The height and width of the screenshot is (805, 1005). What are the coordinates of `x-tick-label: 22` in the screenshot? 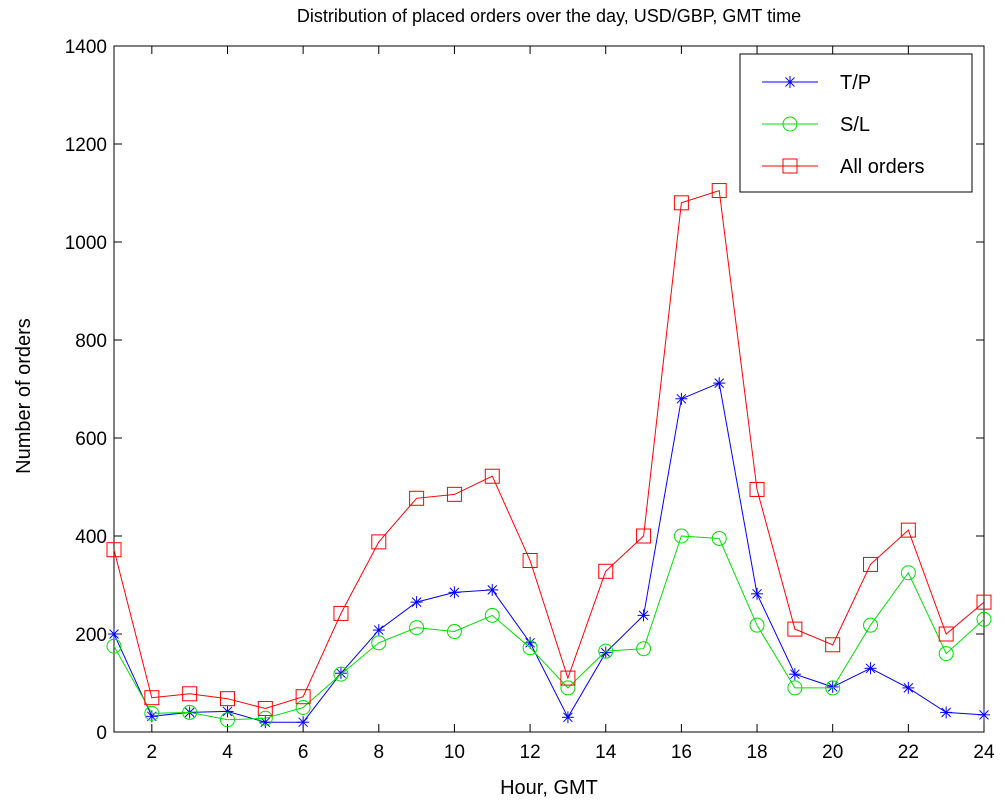 It's located at (908, 752).